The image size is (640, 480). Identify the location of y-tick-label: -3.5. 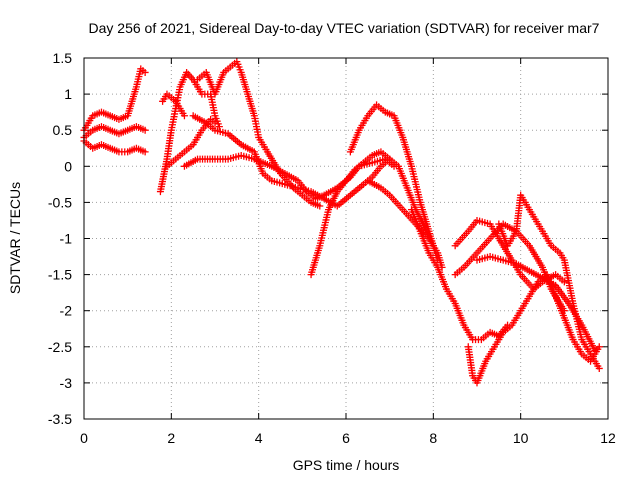
(60, 419).